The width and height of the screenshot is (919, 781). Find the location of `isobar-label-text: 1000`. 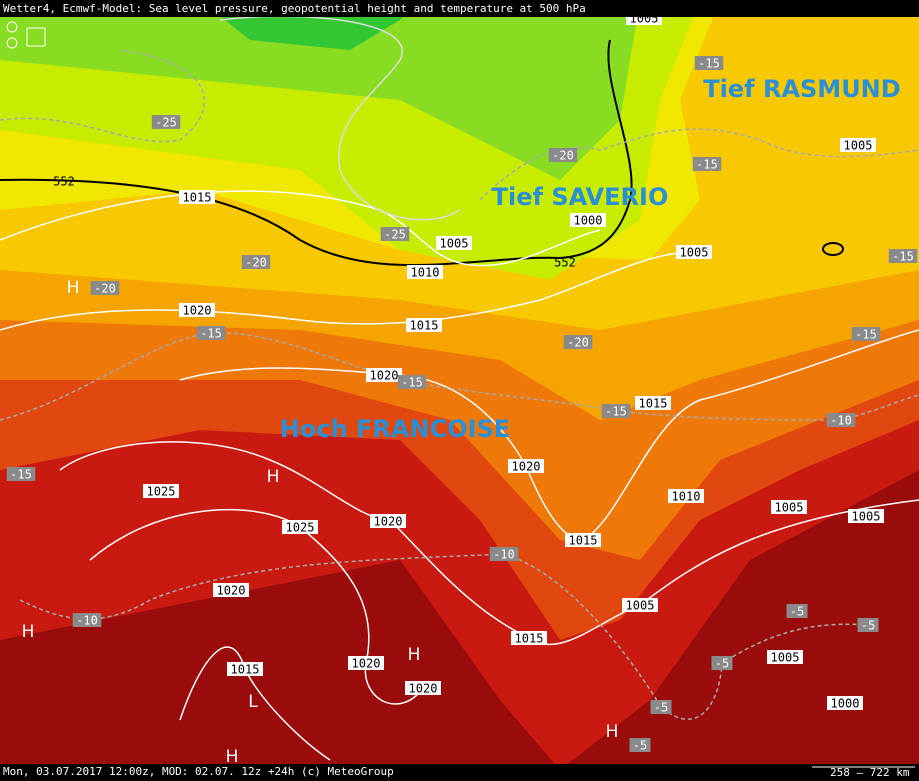

isobar-label-text: 1000 is located at coordinates (588, 221).